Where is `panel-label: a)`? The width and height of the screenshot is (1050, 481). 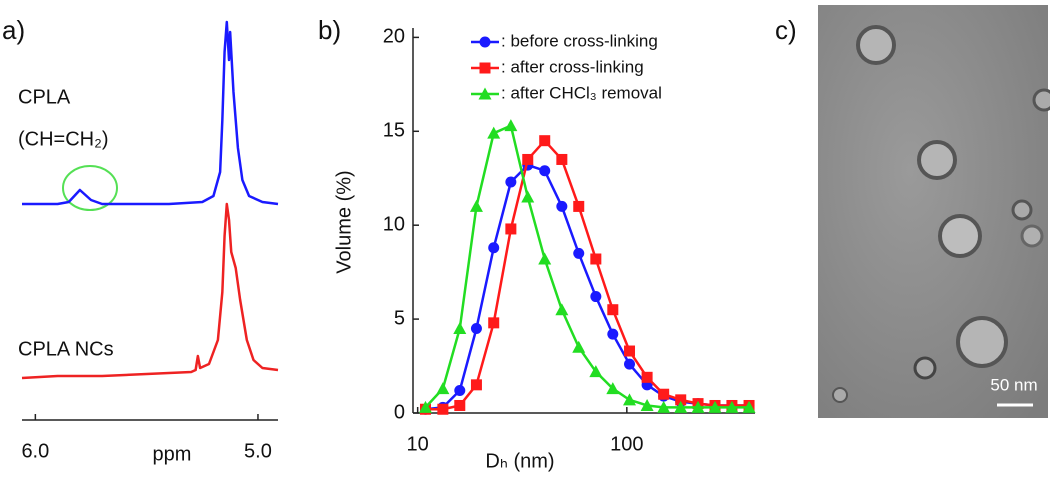 panel-label: a) is located at coordinates (13, 30).